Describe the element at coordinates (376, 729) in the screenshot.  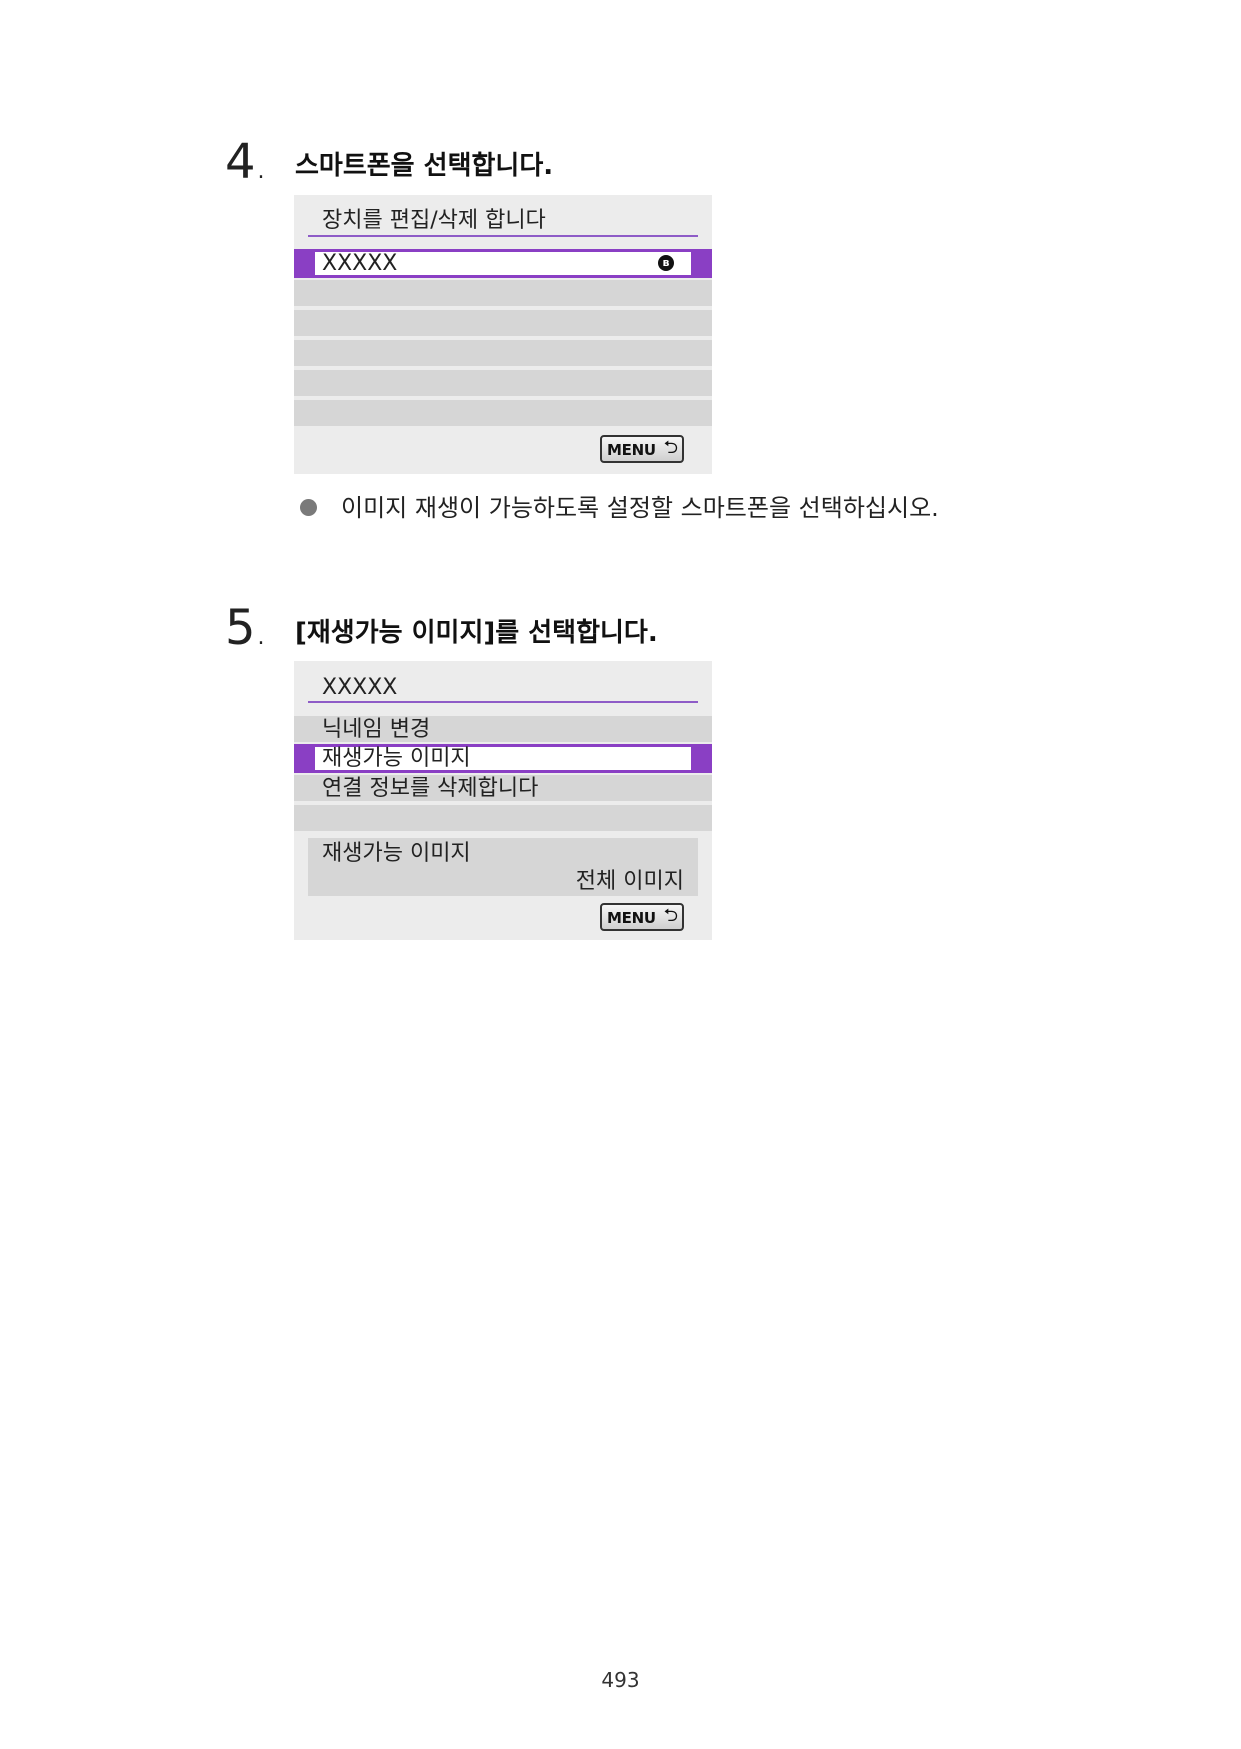
I see `menu-item-label: 닉네임 변경` at that location.